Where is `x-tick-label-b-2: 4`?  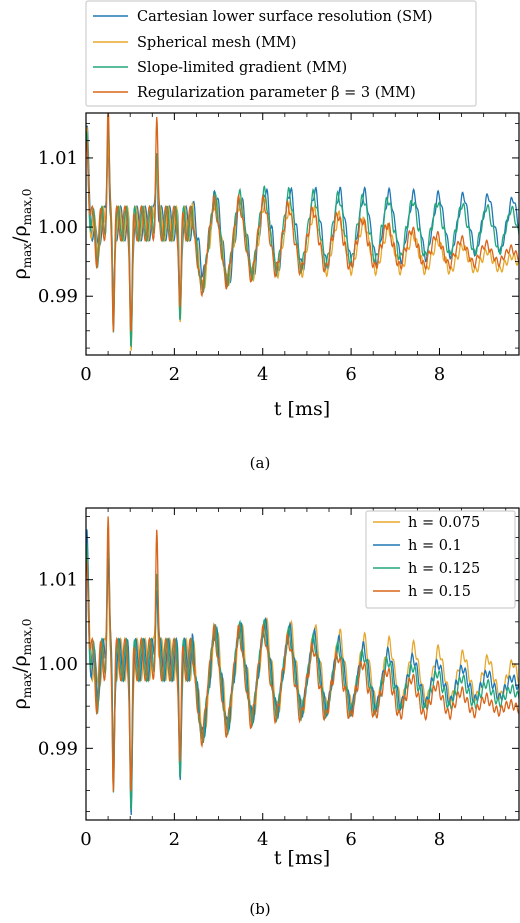 x-tick-label-b-2: 4 is located at coordinates (262, 839).